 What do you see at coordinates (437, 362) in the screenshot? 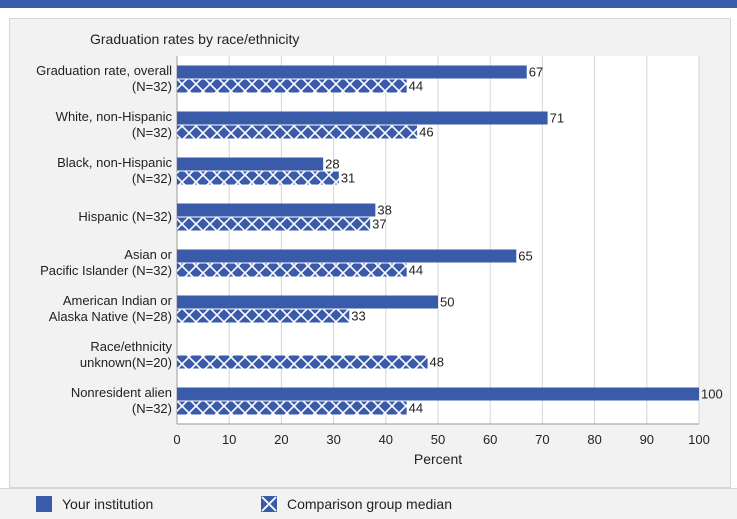
I see `data-label: 48` at bounding box center [437, 362].